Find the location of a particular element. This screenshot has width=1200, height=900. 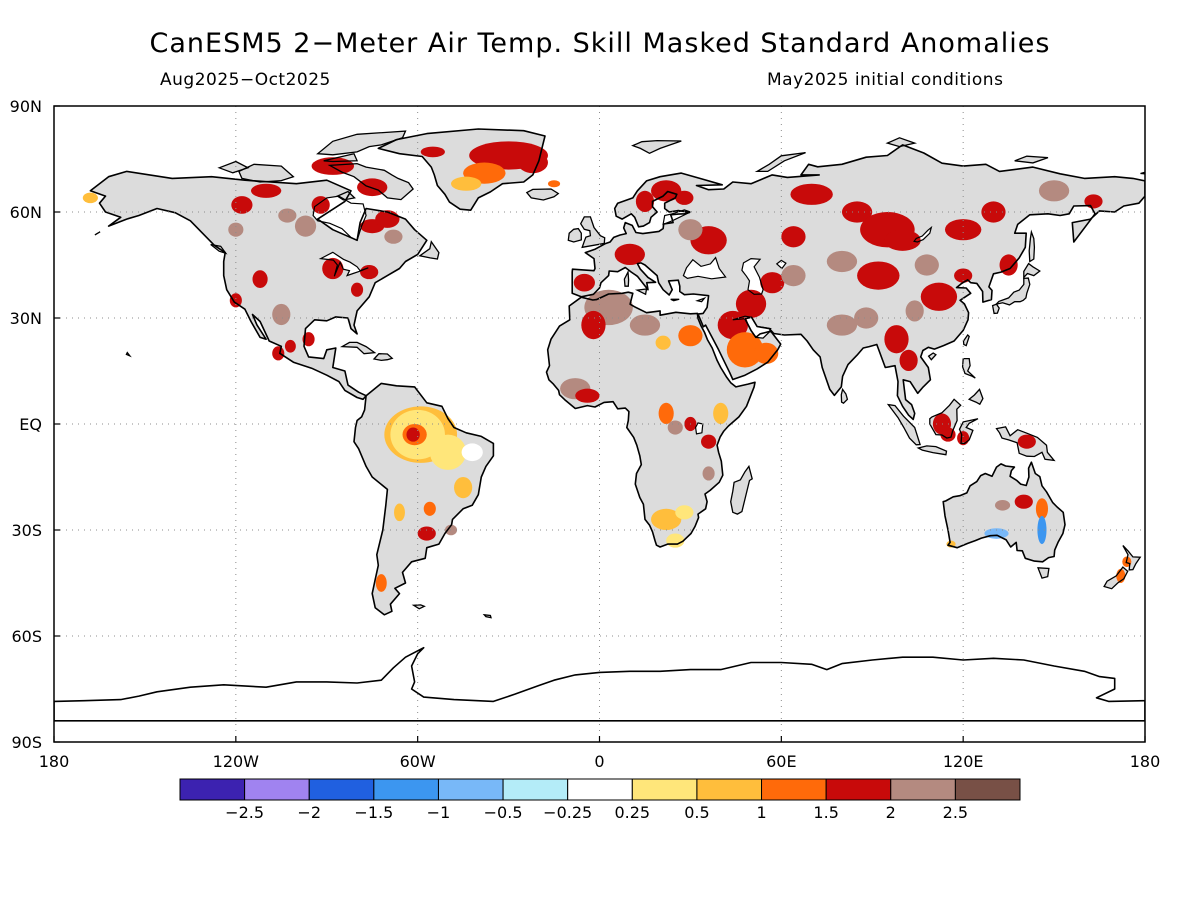

island-taiwan is located at coordinates (966, 340).